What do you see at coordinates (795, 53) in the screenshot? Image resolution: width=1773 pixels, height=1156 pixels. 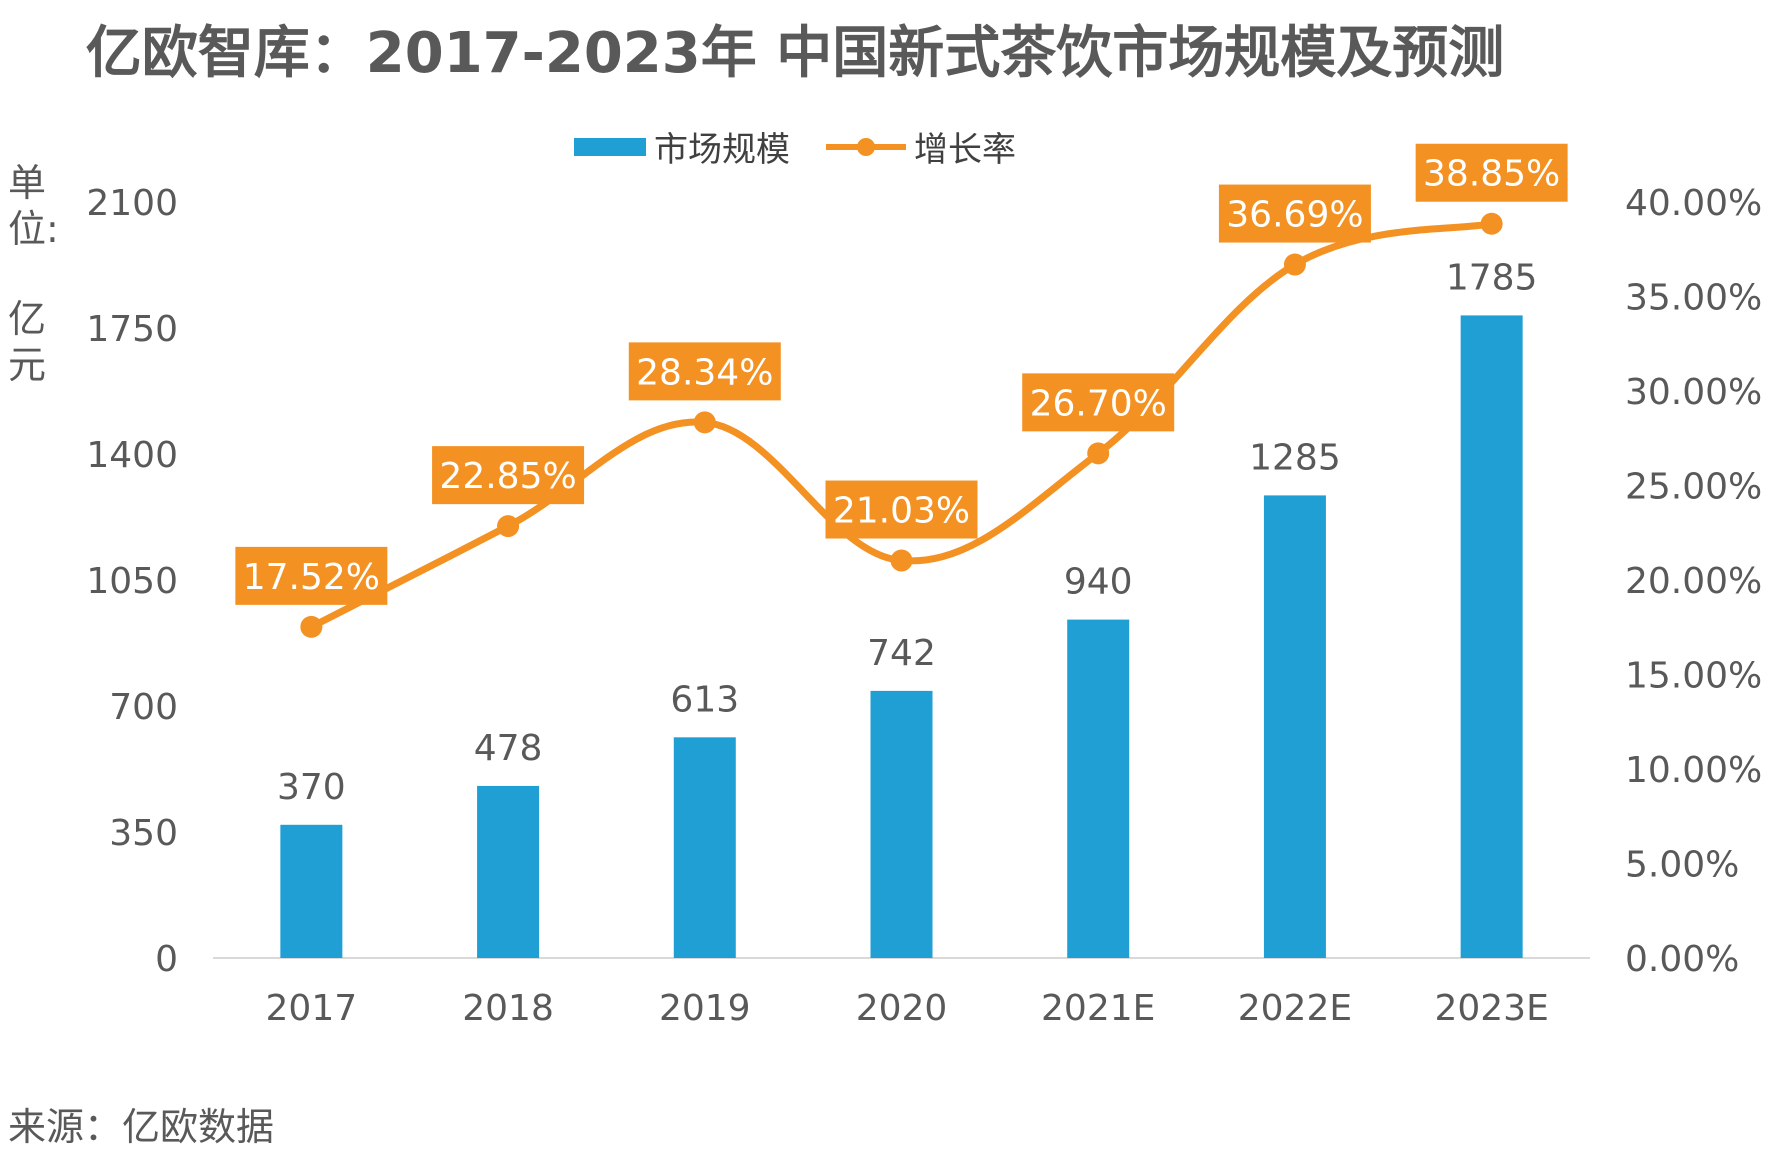 I see `chart-title: 亿欧智库：2017-2023年 中国新式茶饮市场规模及预测` at bounding box center [795, 53].